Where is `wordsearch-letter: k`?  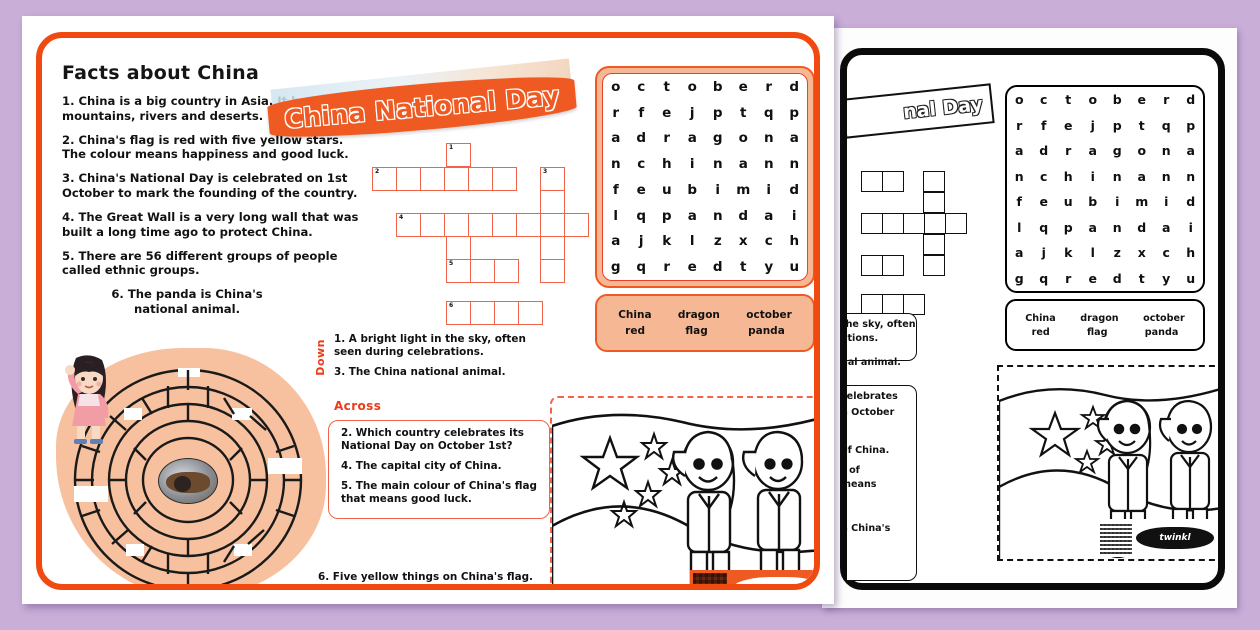 wordsearch-letter: k is located at coordinates (667, 241).